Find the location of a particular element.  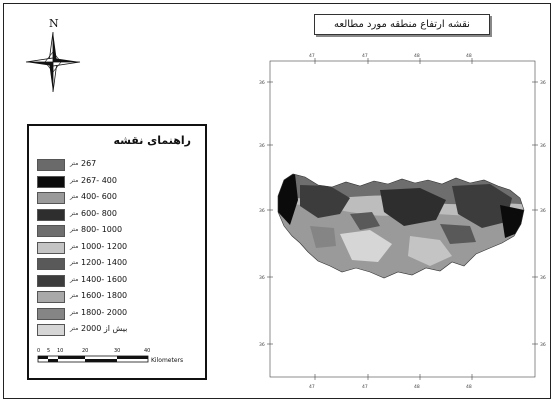

map-title: نقشه ارتفاع منطقه مورد مطالعه is located at coordinates (402, 24).